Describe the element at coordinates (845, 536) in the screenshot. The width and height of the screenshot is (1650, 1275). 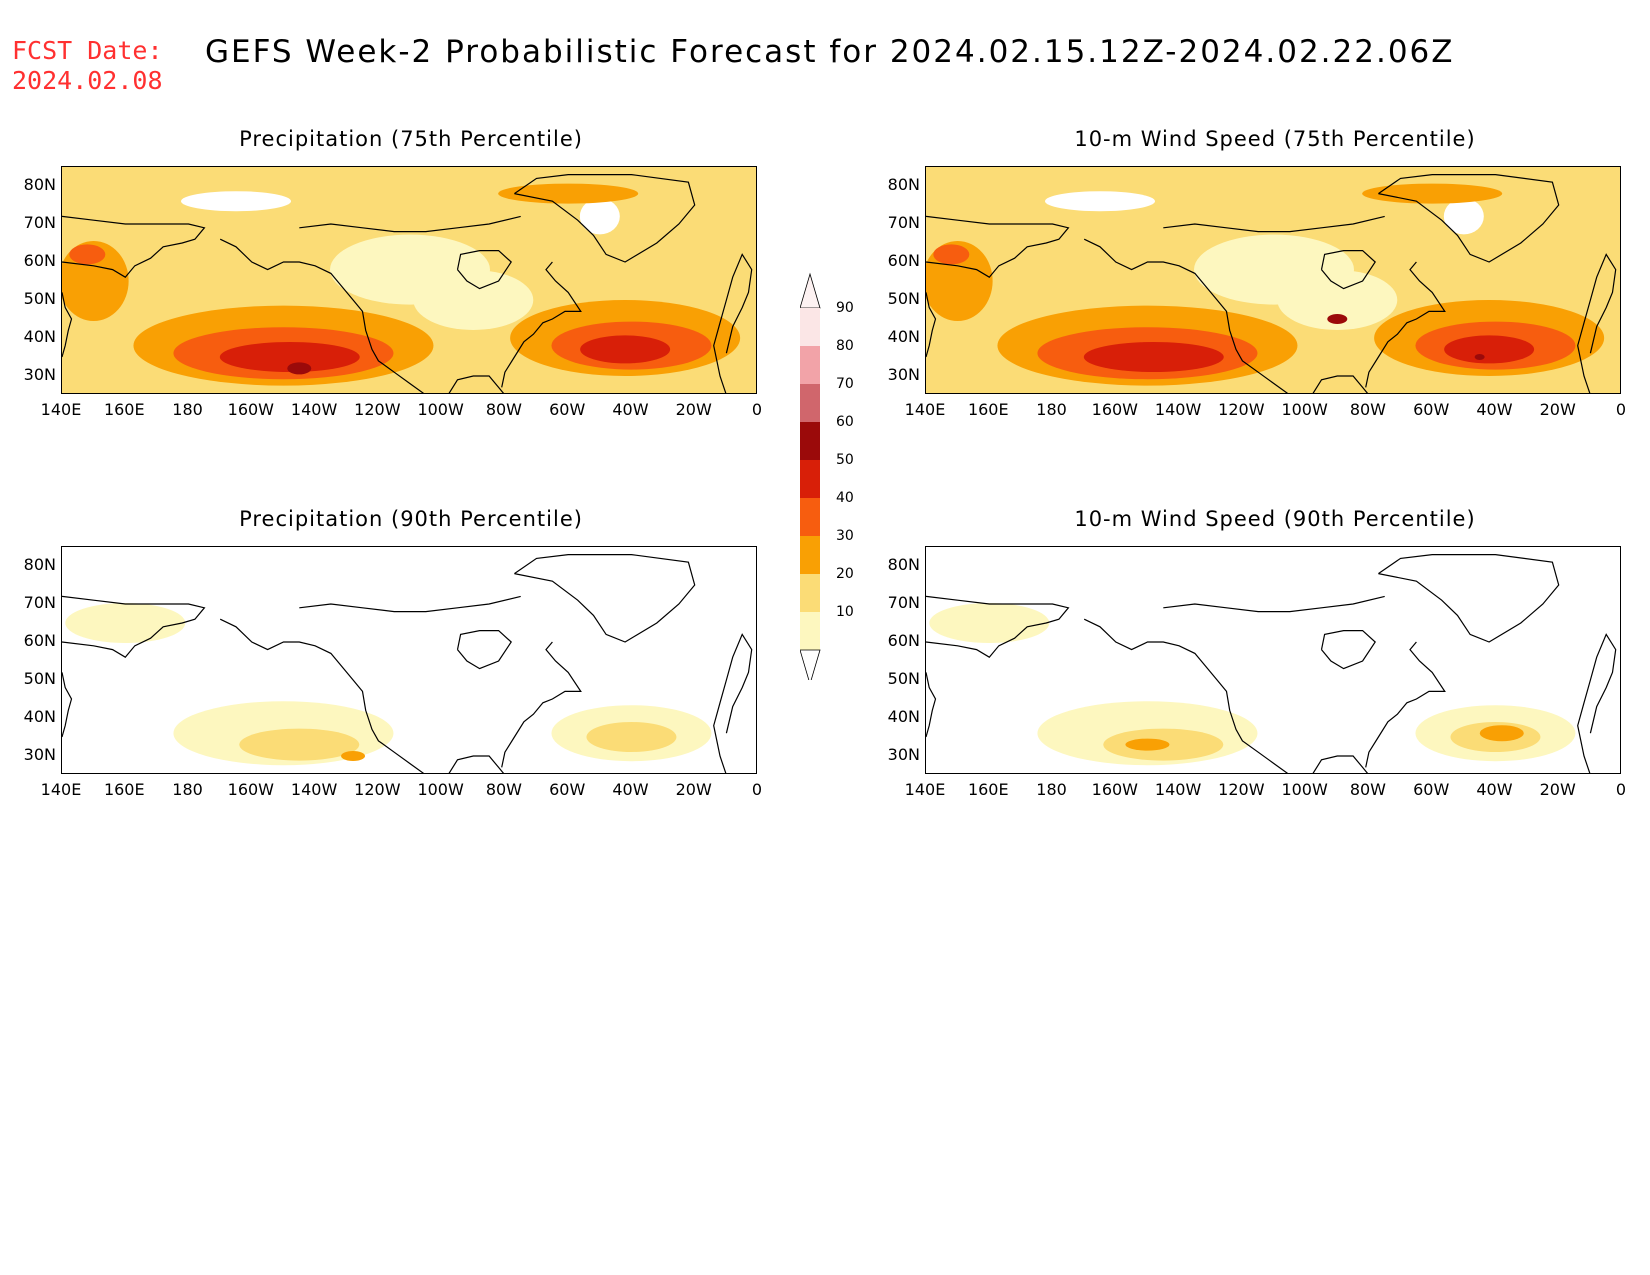
I see `legend-level-label: 30` at that location.